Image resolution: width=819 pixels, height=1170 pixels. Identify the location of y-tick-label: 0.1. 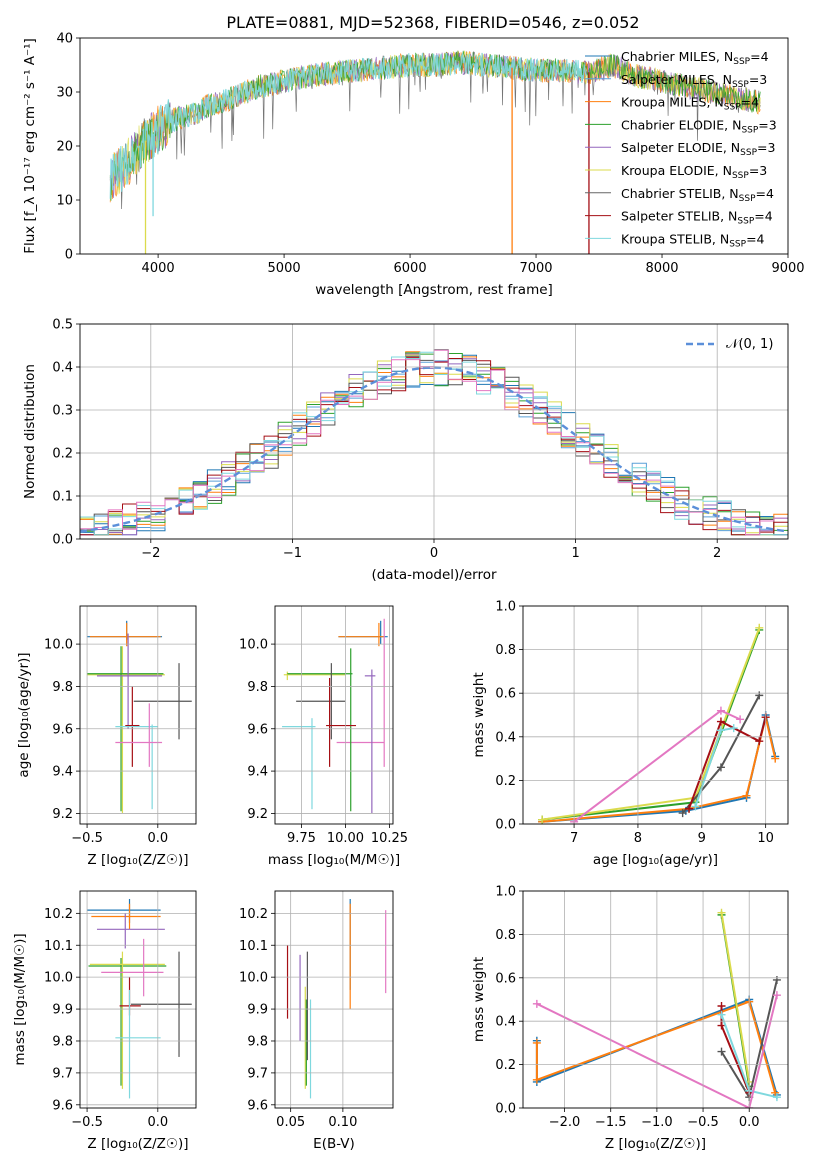
(62, 497).